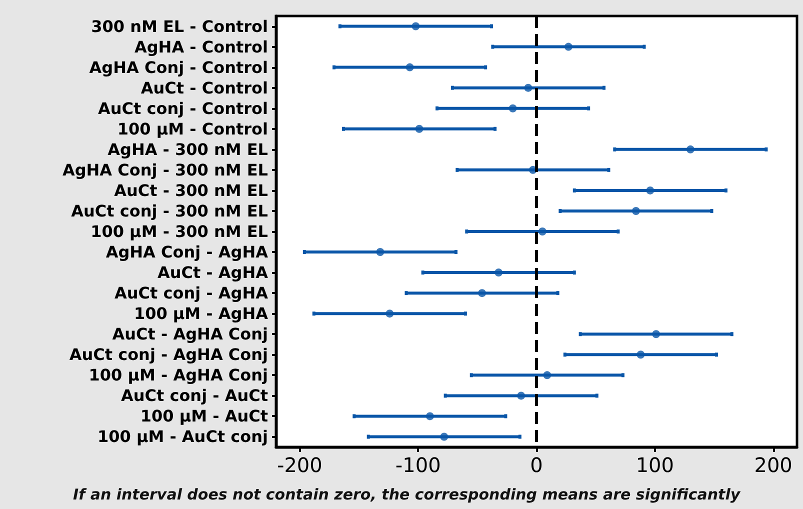 This screenshot has height=509, width=803. Describe the element at coordinates (407, 495) in the screenshot. I see `text: If an interval does not contain zero, the corresponding means are significantly` at that location.